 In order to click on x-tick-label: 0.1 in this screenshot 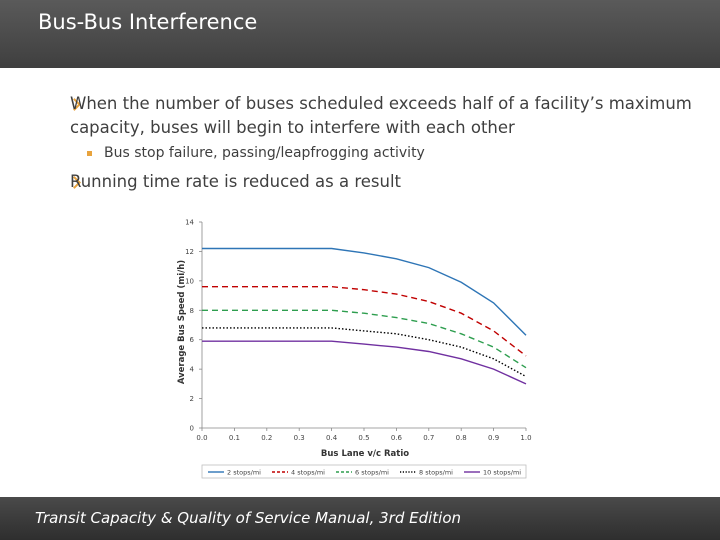, I will do `click(234, 438)`.